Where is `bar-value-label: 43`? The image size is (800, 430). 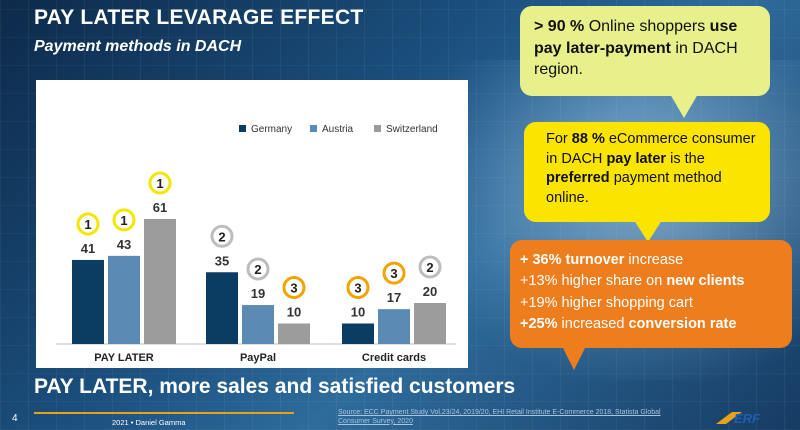 bar-value-label: 43 is located at coordinates (124, 244).